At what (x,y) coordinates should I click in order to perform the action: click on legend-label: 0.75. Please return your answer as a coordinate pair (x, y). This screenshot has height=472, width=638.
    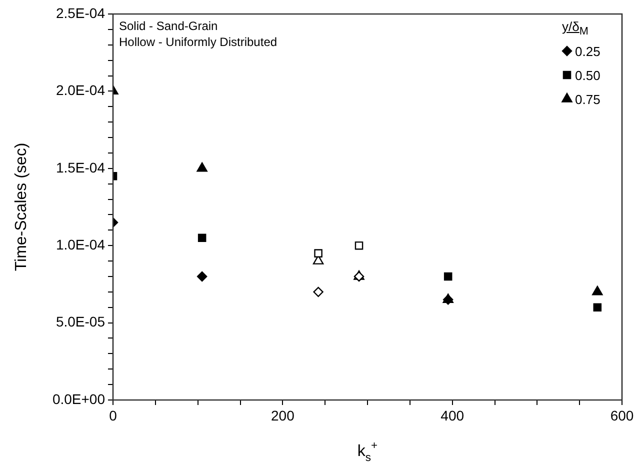
    Looking at the image, I should click on (587, 99).